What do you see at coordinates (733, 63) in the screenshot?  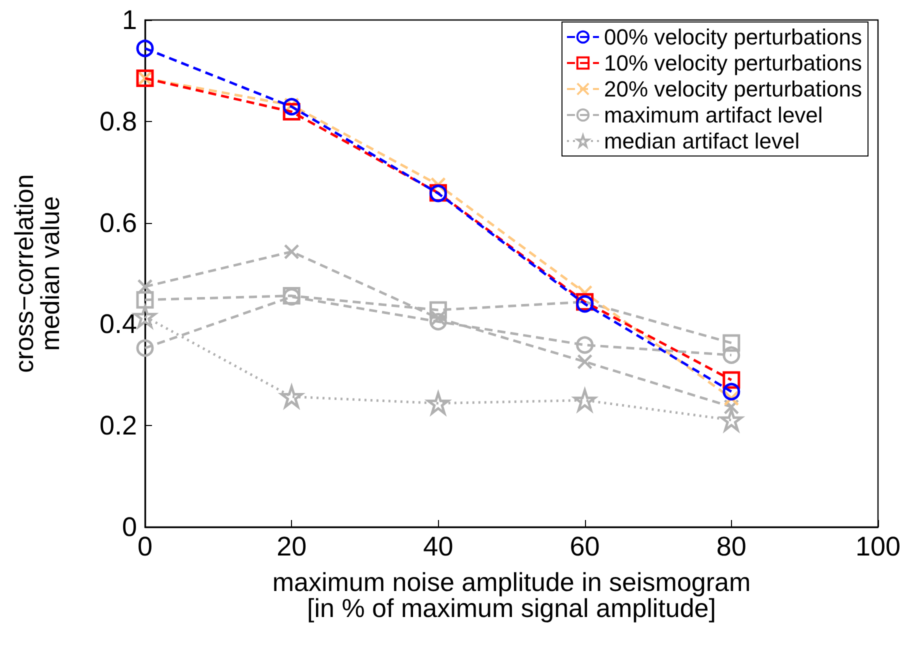 I see `legend-label: 10% velocity perturbations` at bounding box center [733, 63].